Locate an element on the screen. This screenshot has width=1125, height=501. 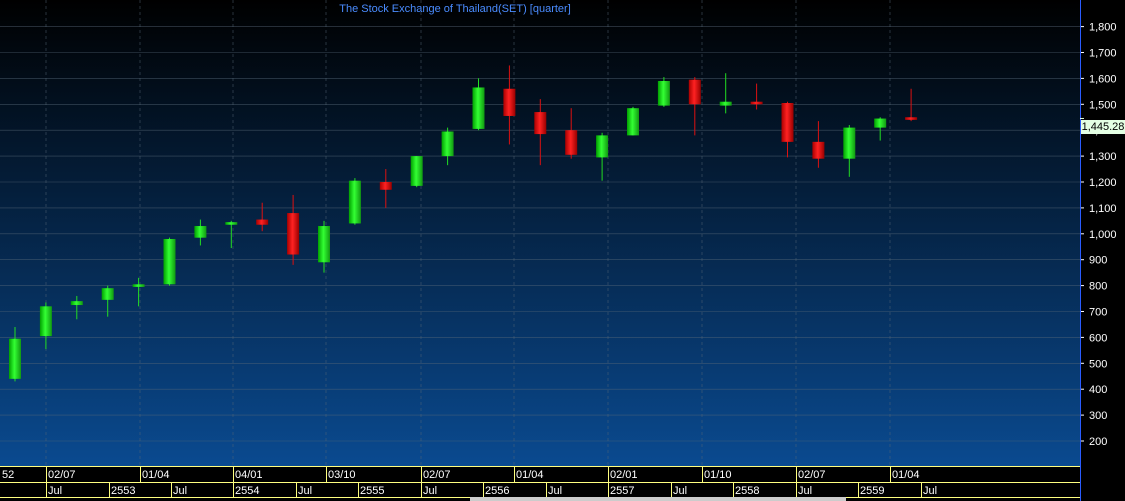
y-axis-panel is located at coordinates (1102, 250).